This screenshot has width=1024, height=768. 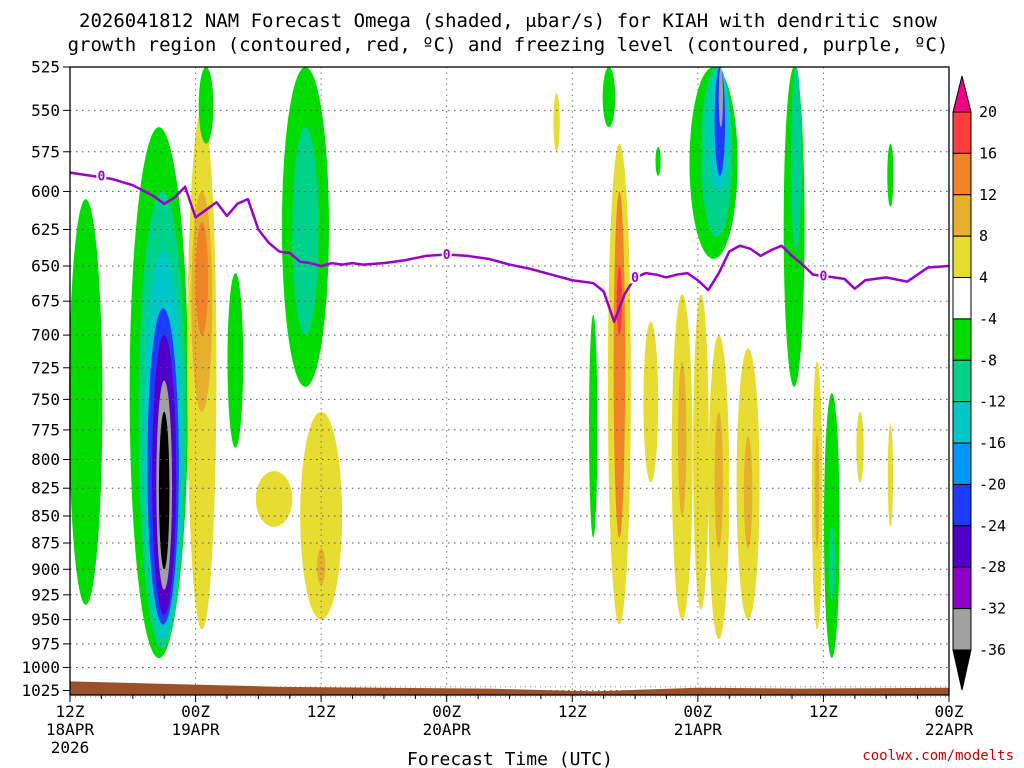 What do you see at coordinates (938, 756) in the screenshot?
I see `credit-text: coolwx.com/modelts` at bounding box center [938, 756].